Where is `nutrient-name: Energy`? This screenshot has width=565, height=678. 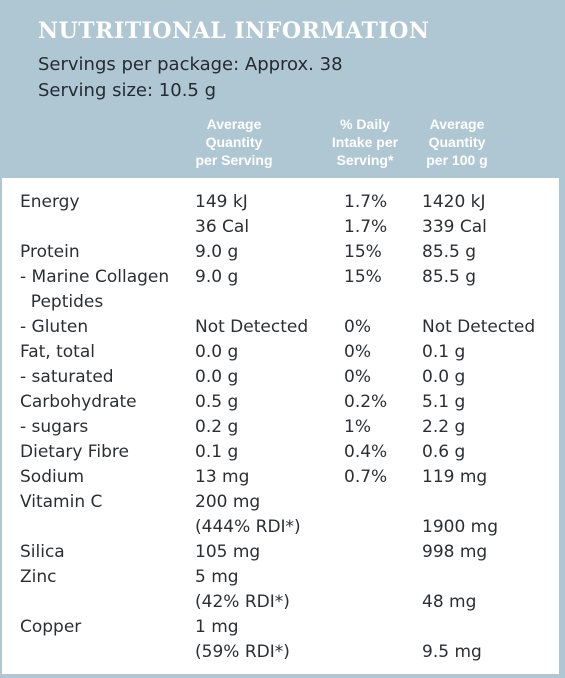
nutrient-name: Energy is located at coordinates (50, 202).